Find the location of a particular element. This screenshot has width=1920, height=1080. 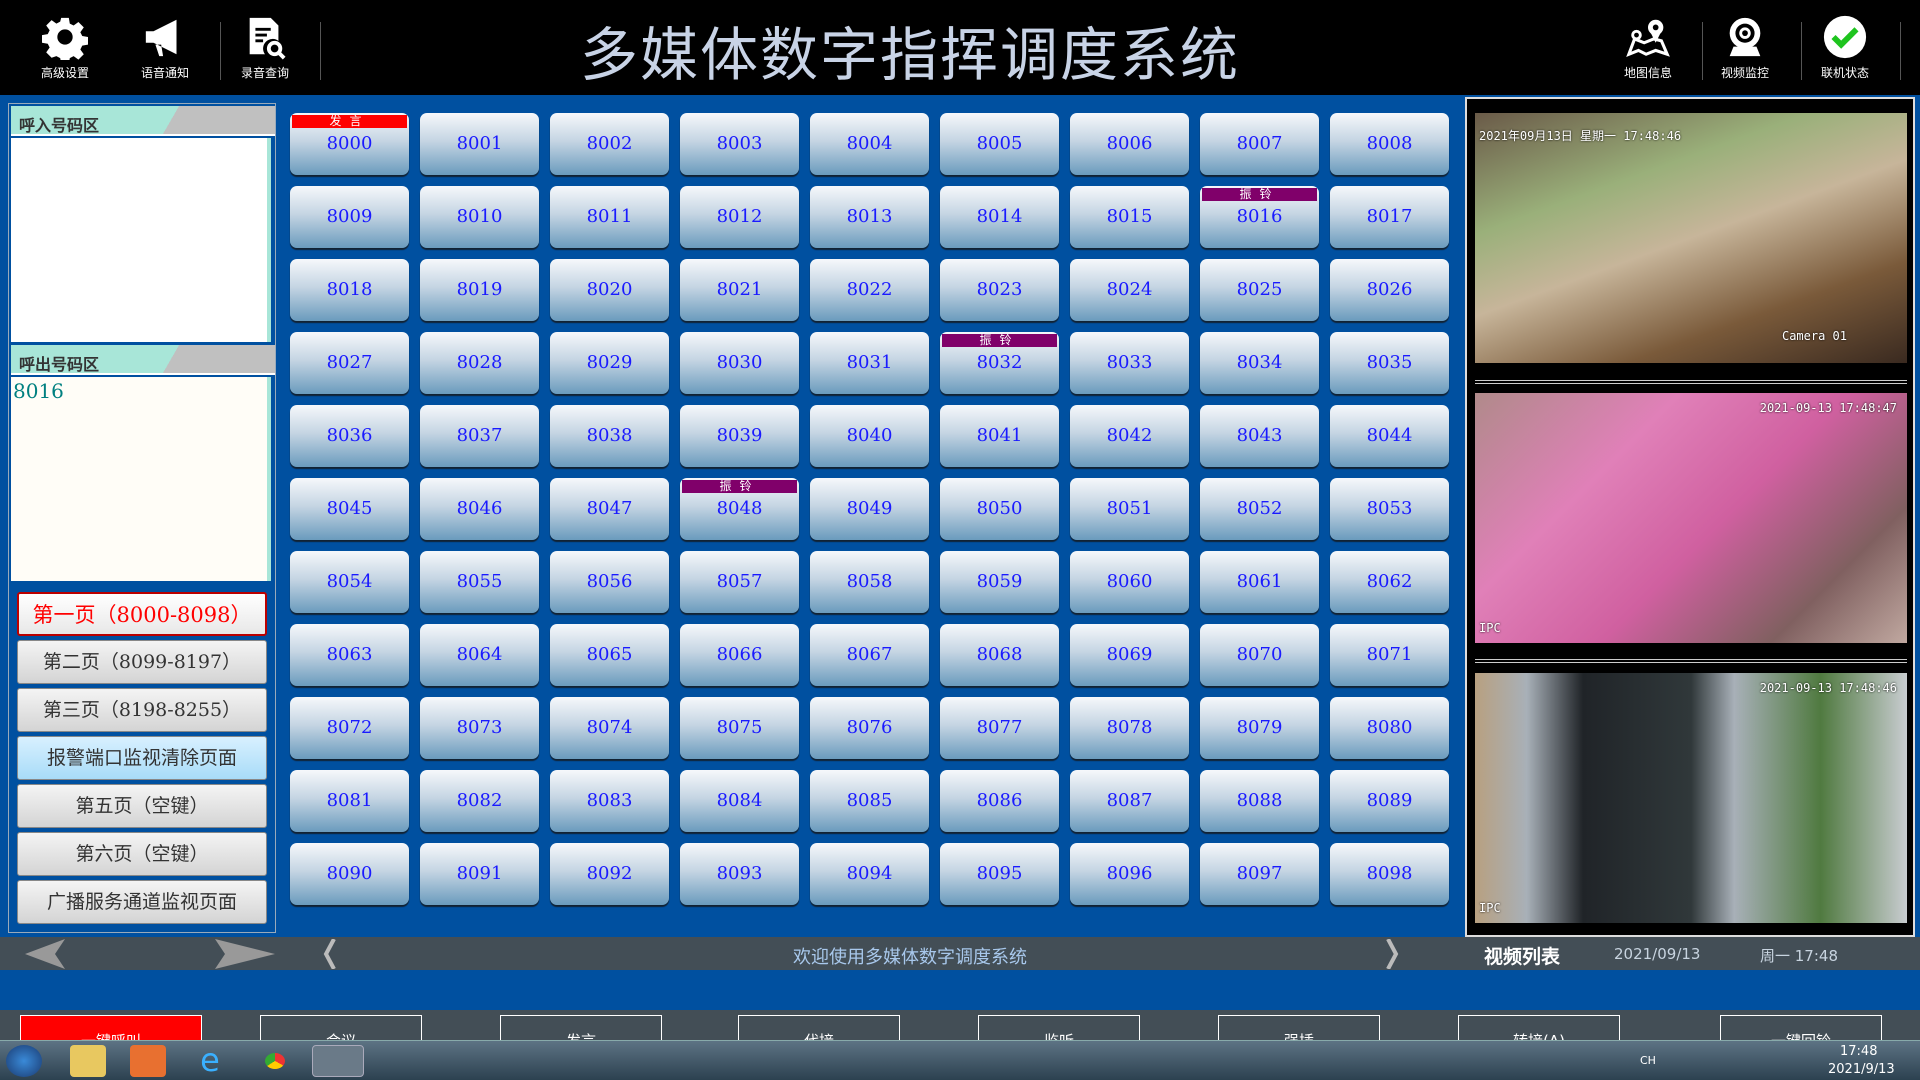

extension-button-8068: 8068 is located at coordinates (999, 655).